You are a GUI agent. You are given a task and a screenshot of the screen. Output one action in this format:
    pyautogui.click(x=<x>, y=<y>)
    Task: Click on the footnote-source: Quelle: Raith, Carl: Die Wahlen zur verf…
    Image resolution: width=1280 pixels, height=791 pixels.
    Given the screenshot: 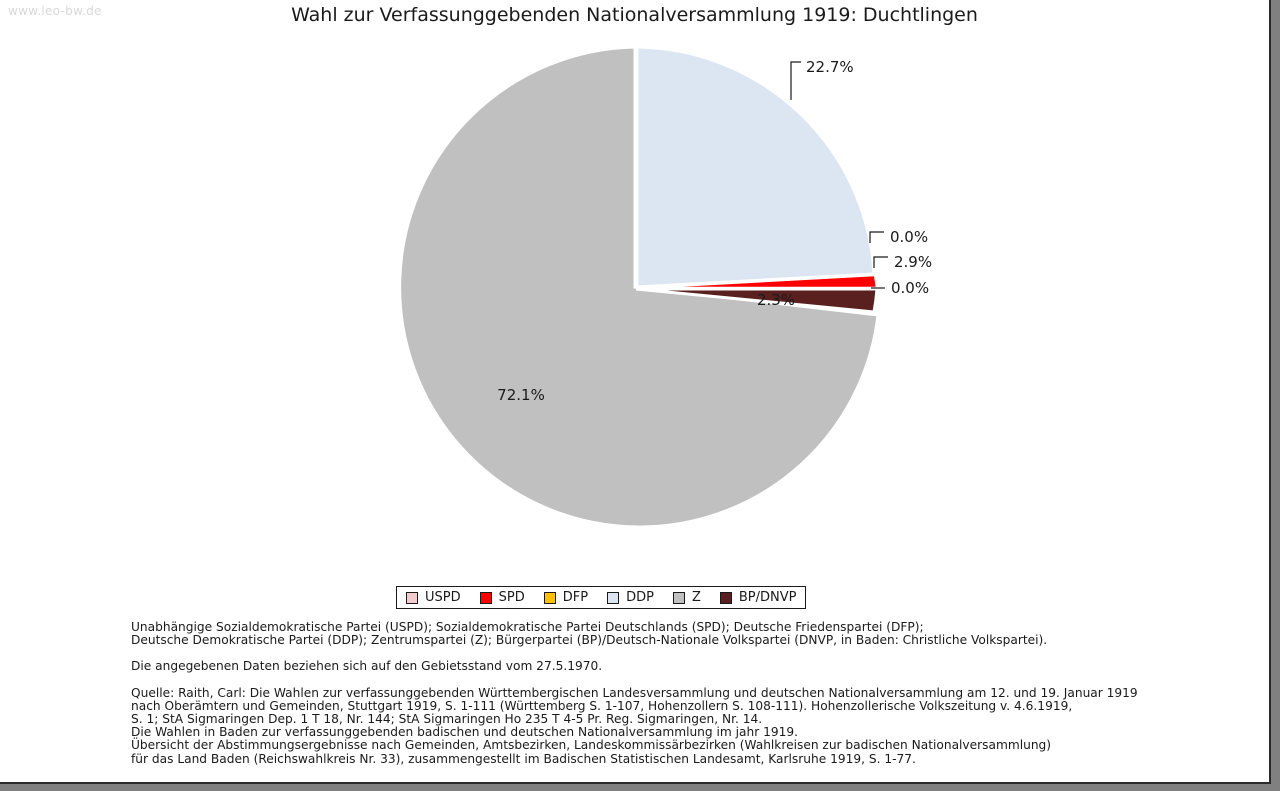 What is the action you would take?
    pyautogui.click(x=661, y=725)
    